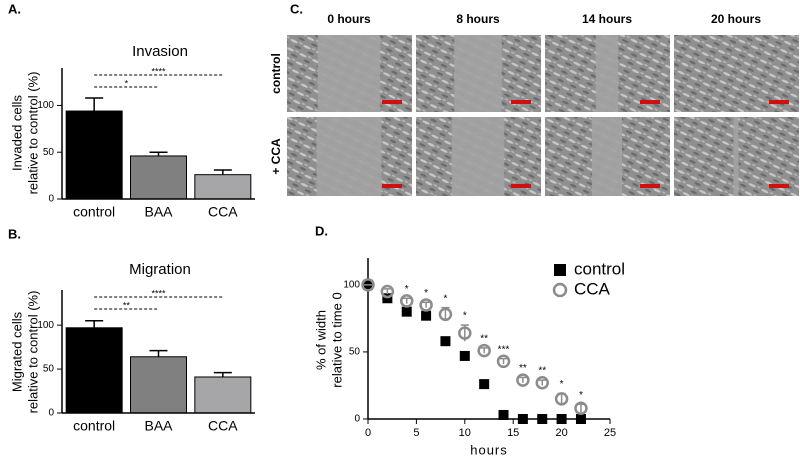  I want to click on y-axis-label: relative to time 0, so click(336, 339).